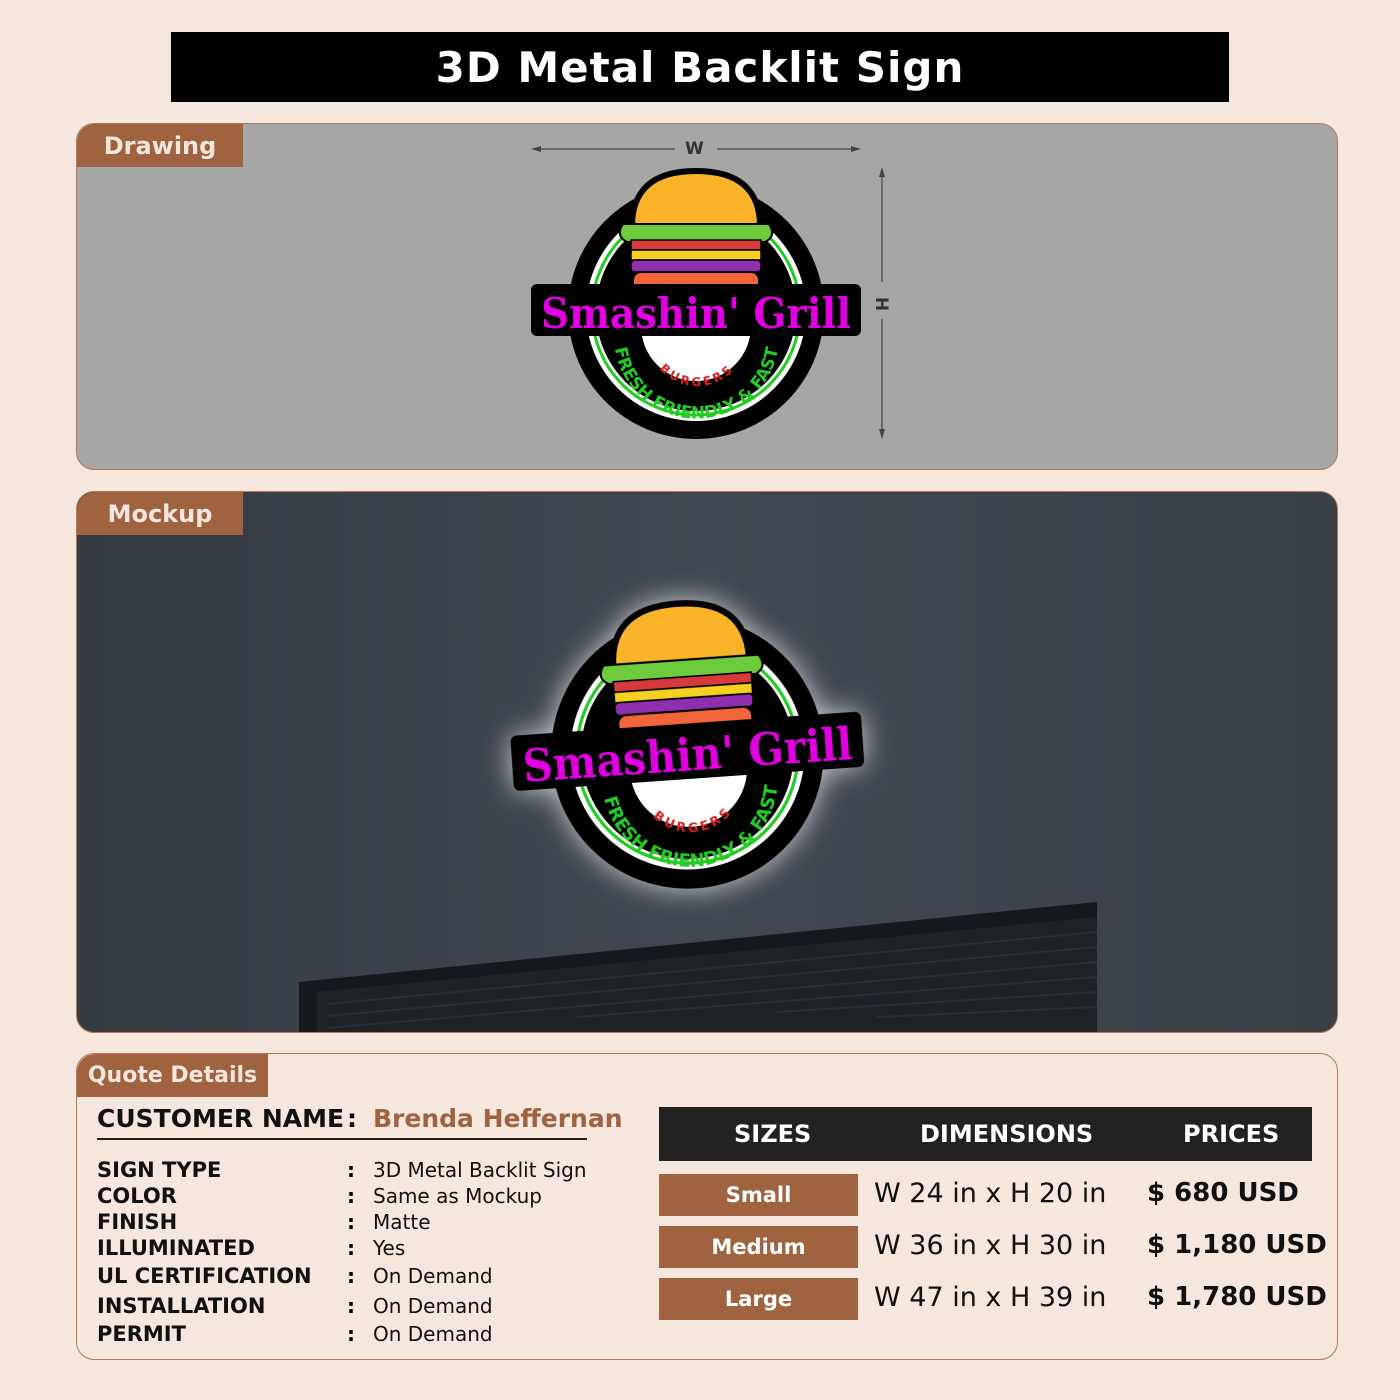 This screenshot has height=1400, width=1400. What do you see at coordinates (1223, 1193) in the screenshot?
I see `price-value: $ 680 USD` at bounding box center [1223, 1193].